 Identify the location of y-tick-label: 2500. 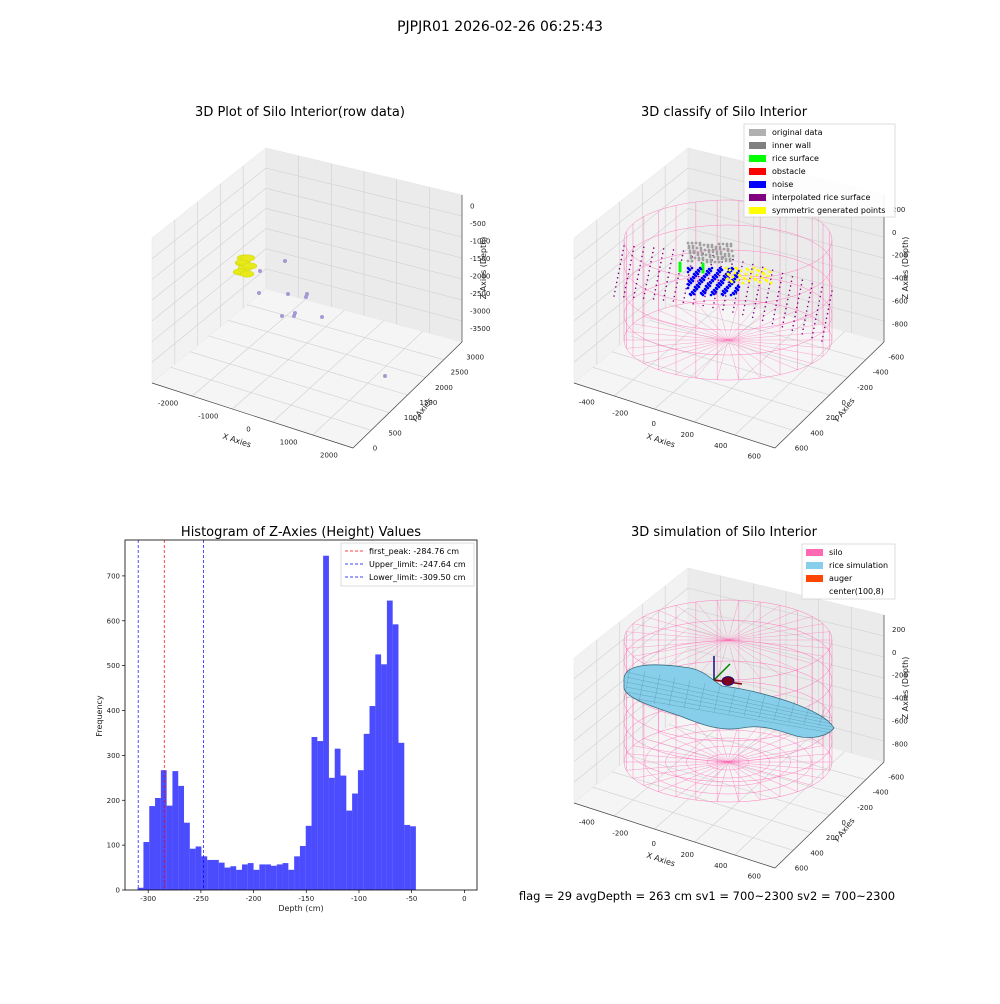
(460, 373).